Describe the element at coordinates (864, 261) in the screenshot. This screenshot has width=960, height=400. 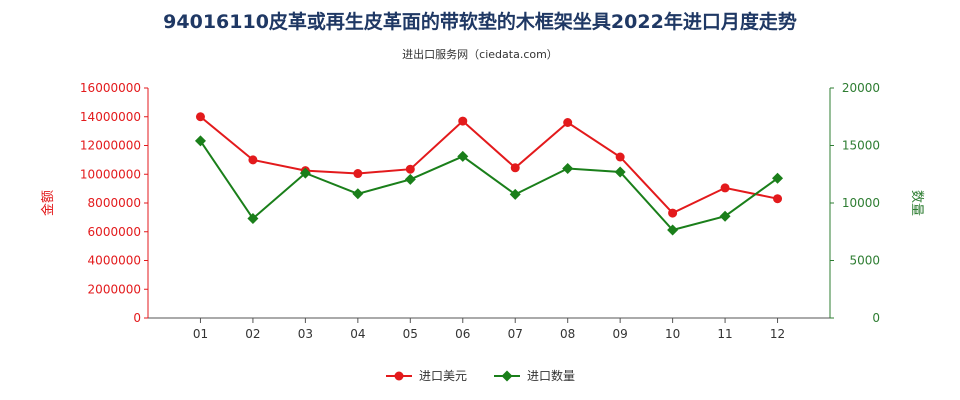
I see `y-right-tick-label: 5000` at that location.